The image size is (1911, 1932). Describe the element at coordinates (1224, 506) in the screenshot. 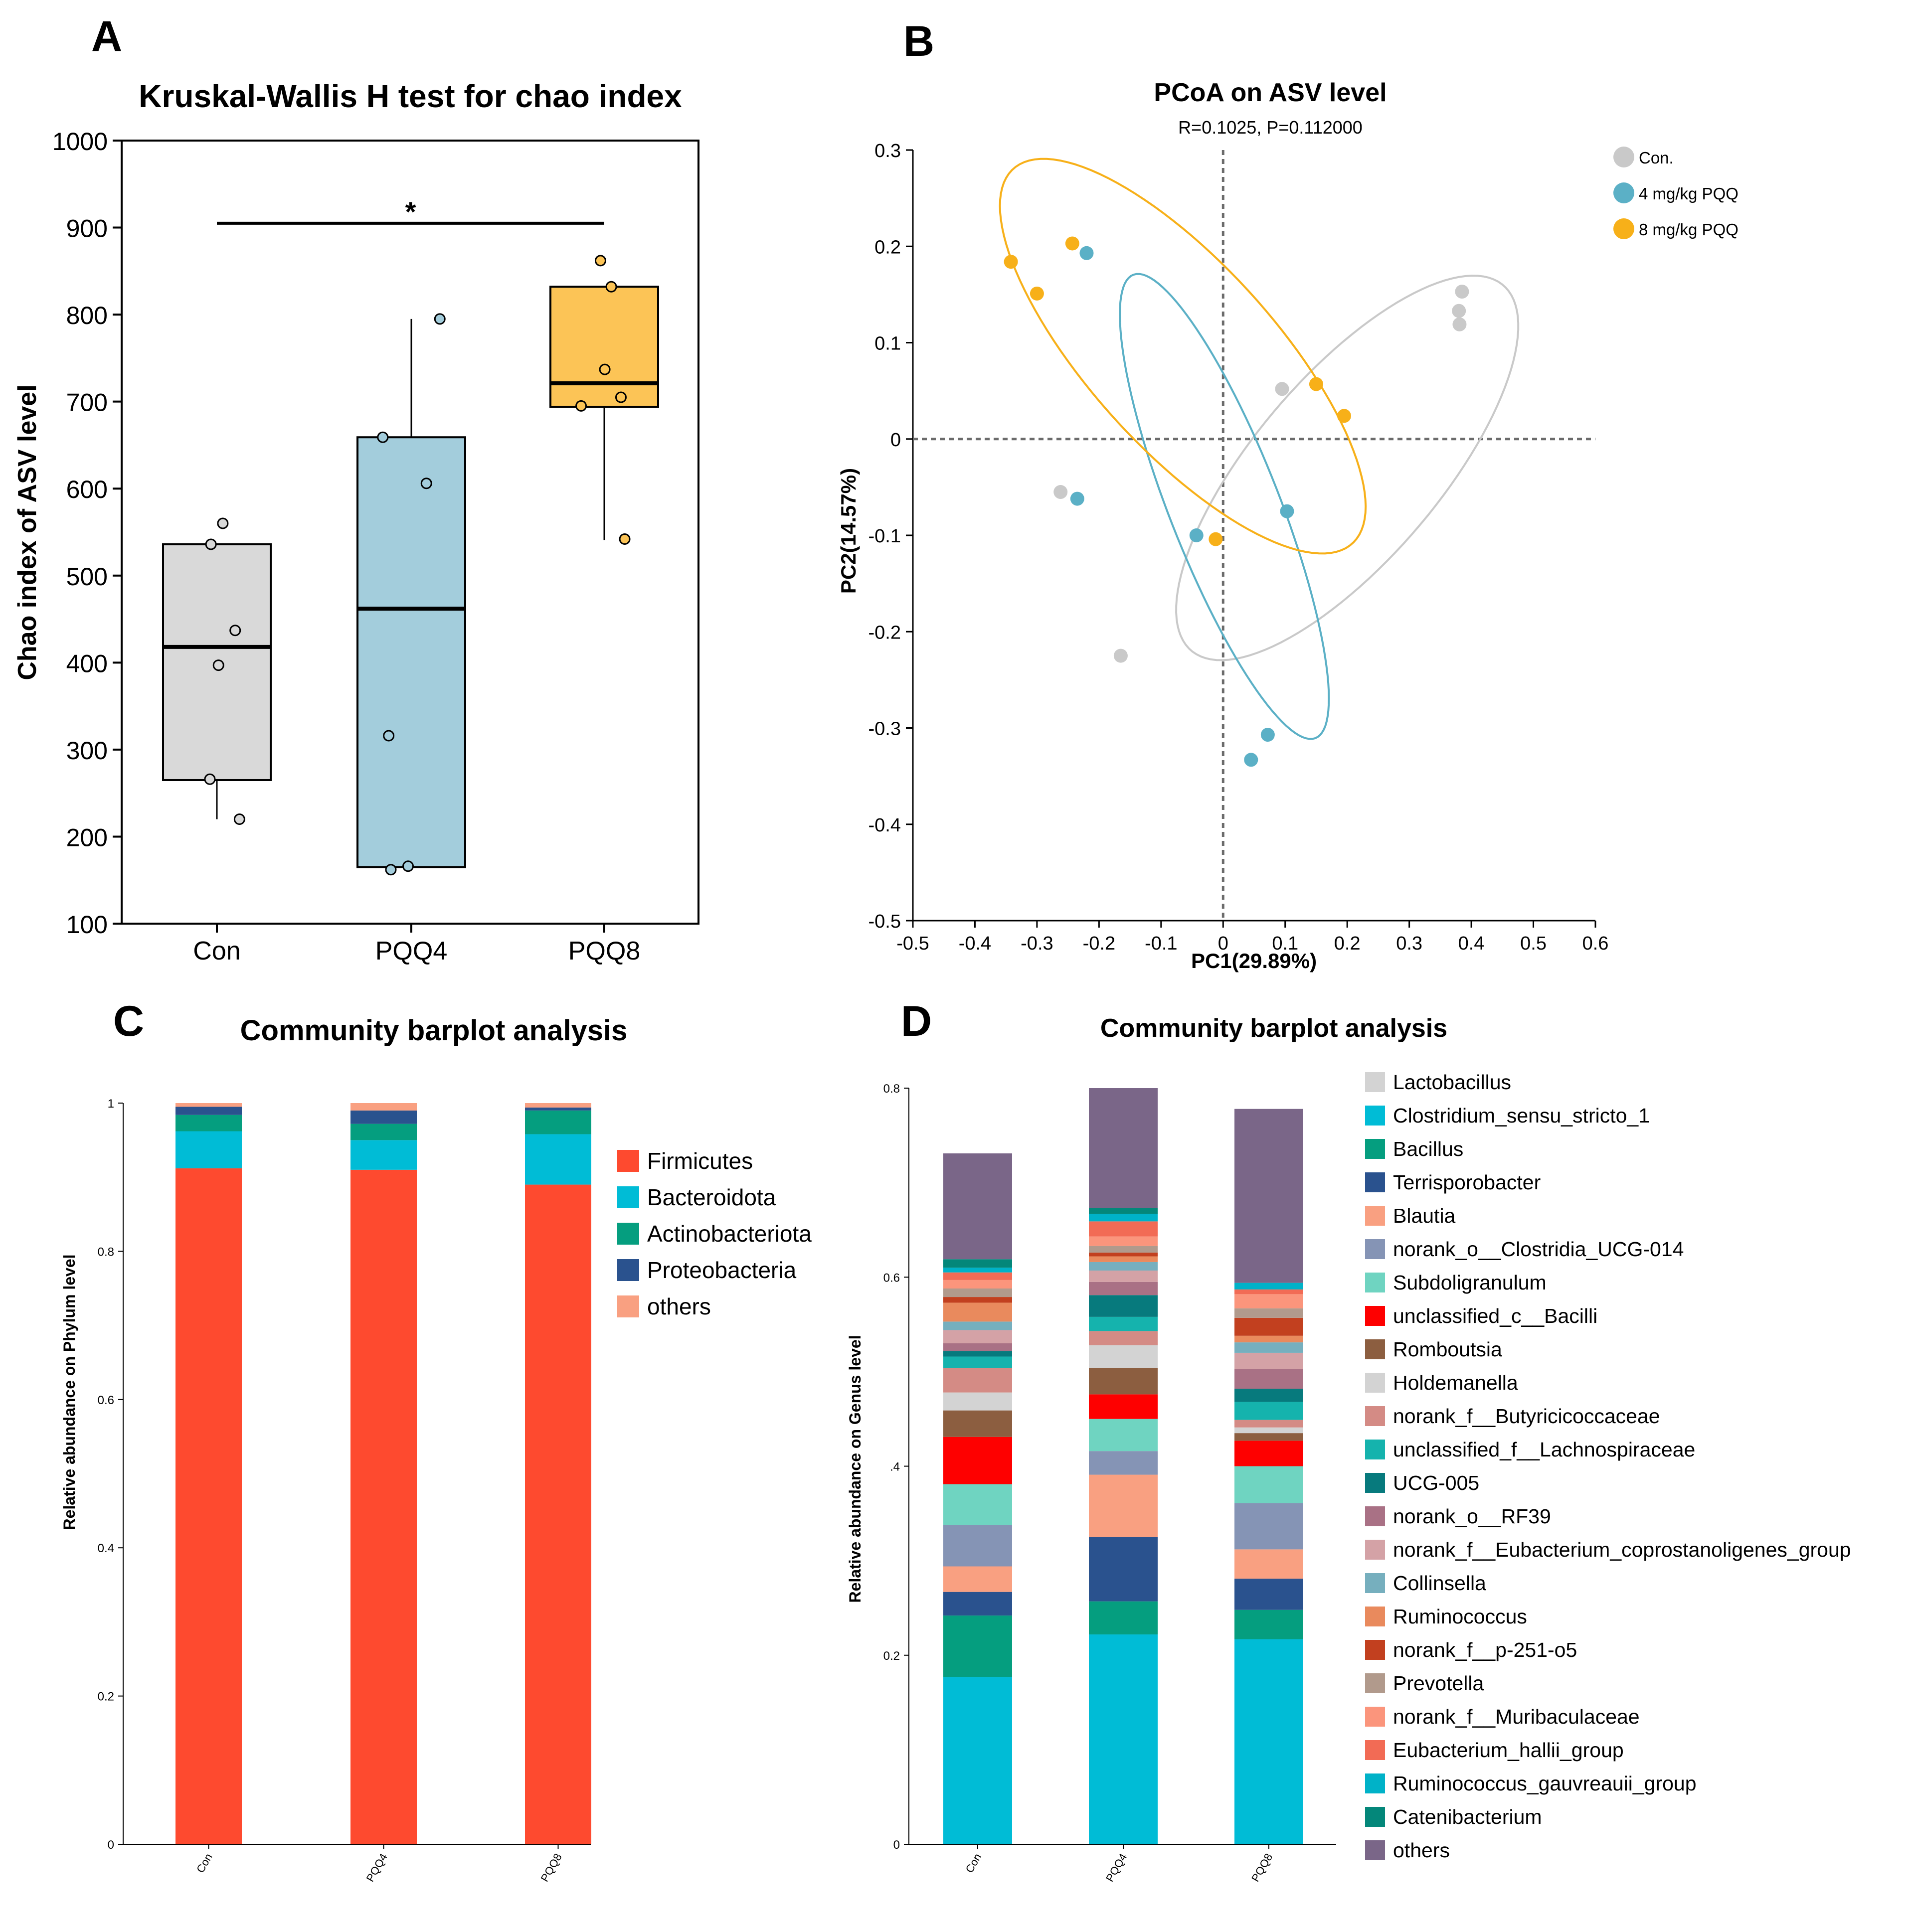

I see `confidence-ellipse` at that location.